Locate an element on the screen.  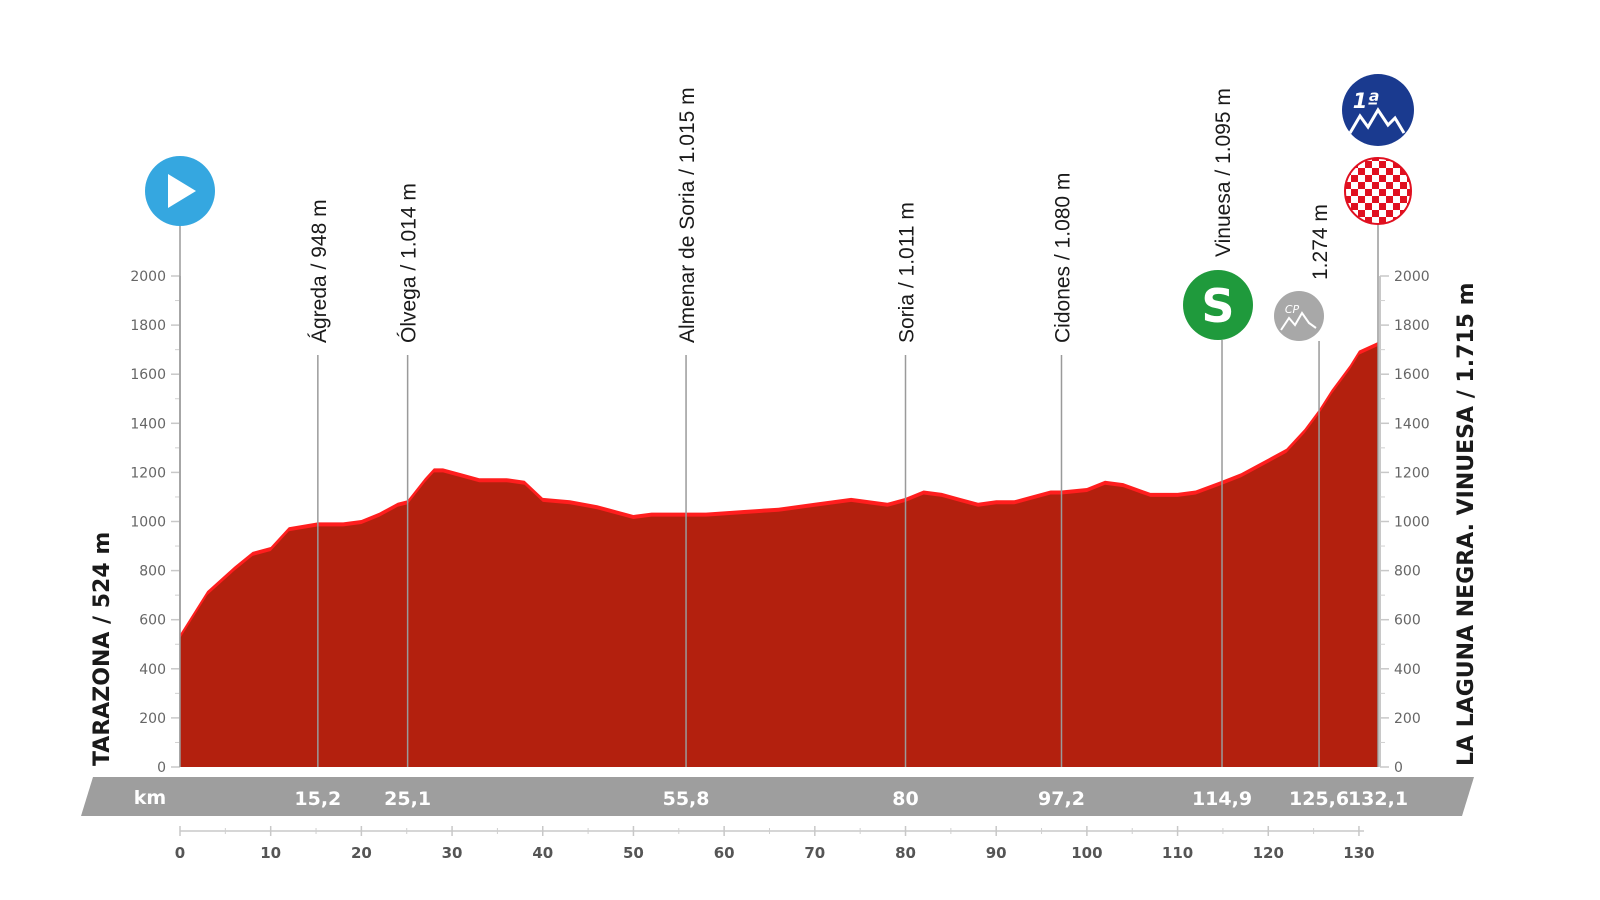
waypoint-km-label: 80 is located at coordinates (905, 799).